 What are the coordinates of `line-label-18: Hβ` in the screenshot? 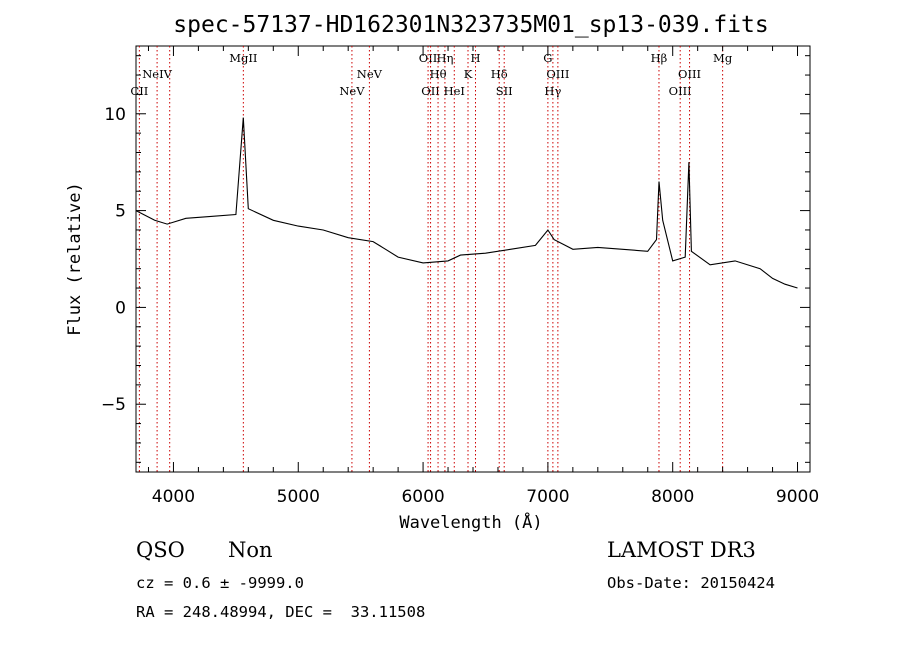 It's located at (659, 58).